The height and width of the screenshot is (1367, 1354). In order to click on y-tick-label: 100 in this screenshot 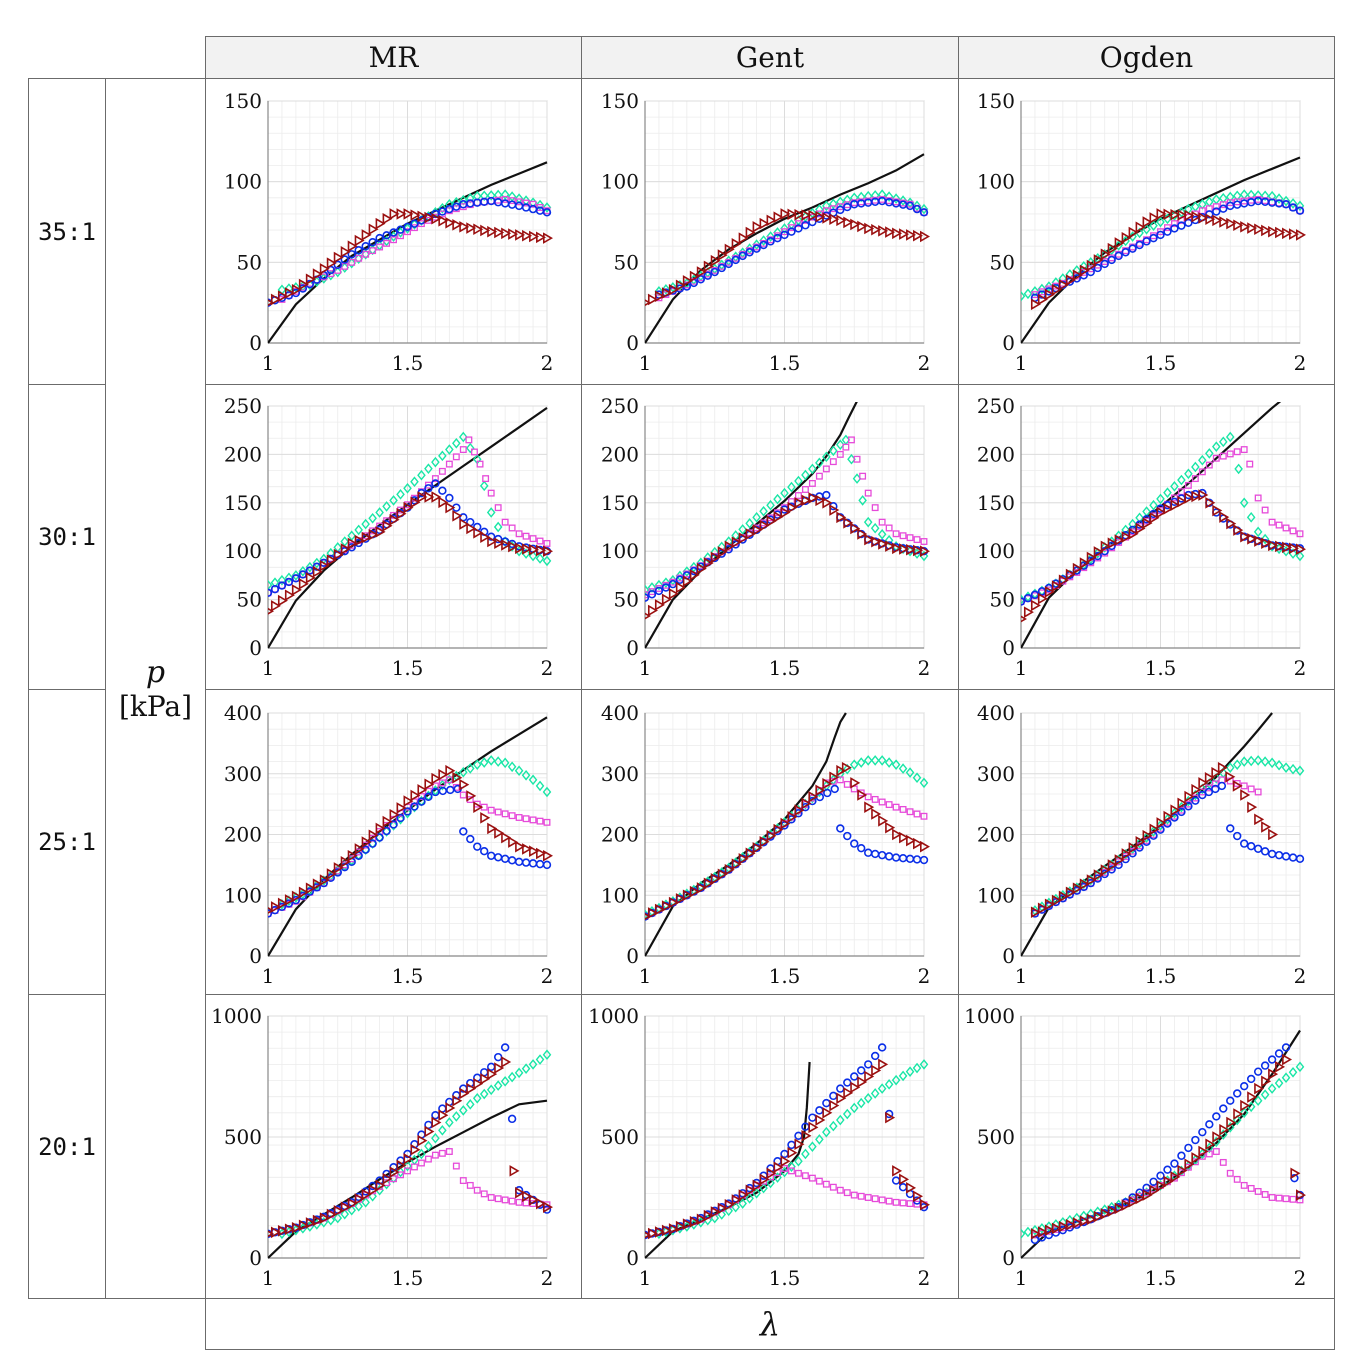, I will do `click(996, 895)`.